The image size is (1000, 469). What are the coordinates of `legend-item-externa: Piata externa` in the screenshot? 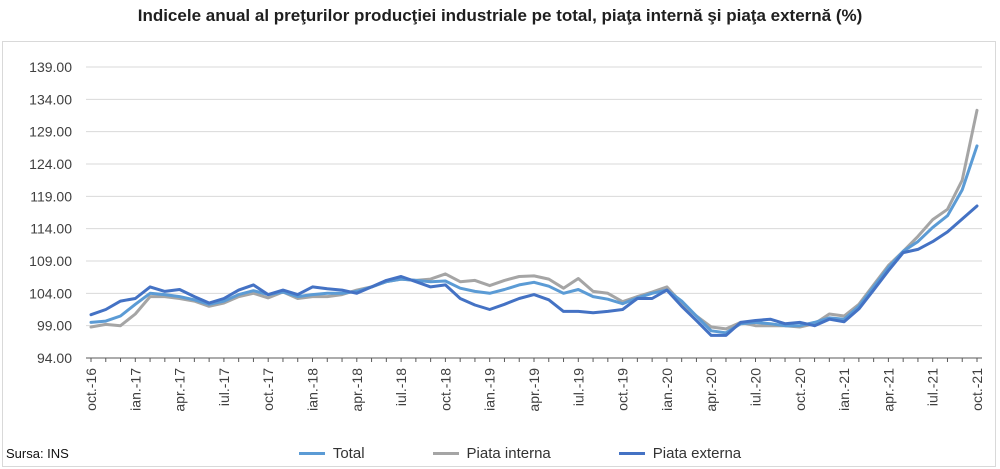 It's located at (660, 453).